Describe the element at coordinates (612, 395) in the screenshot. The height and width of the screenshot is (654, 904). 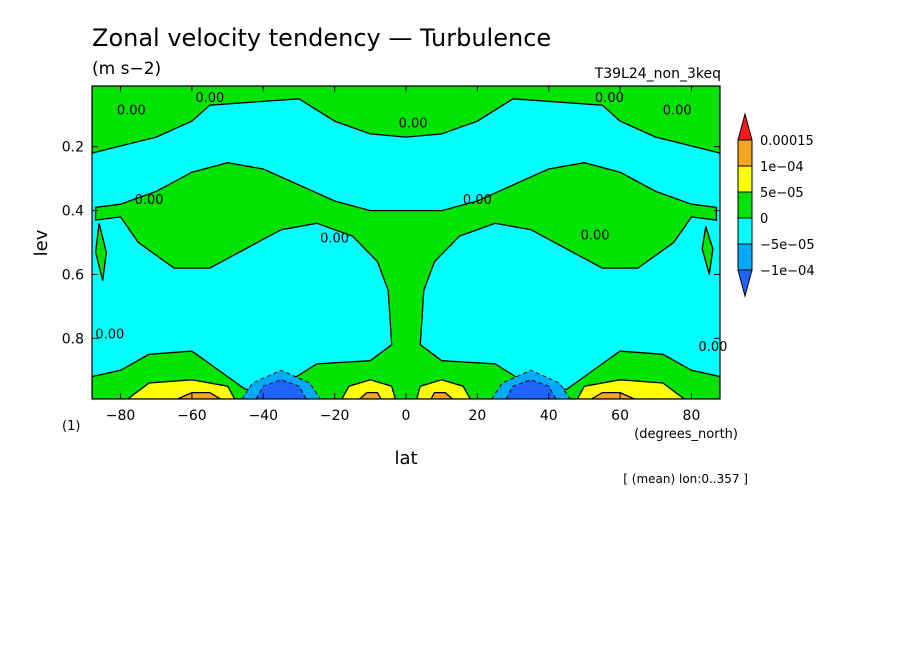
I see `contour-region-nh-orange` at that location.